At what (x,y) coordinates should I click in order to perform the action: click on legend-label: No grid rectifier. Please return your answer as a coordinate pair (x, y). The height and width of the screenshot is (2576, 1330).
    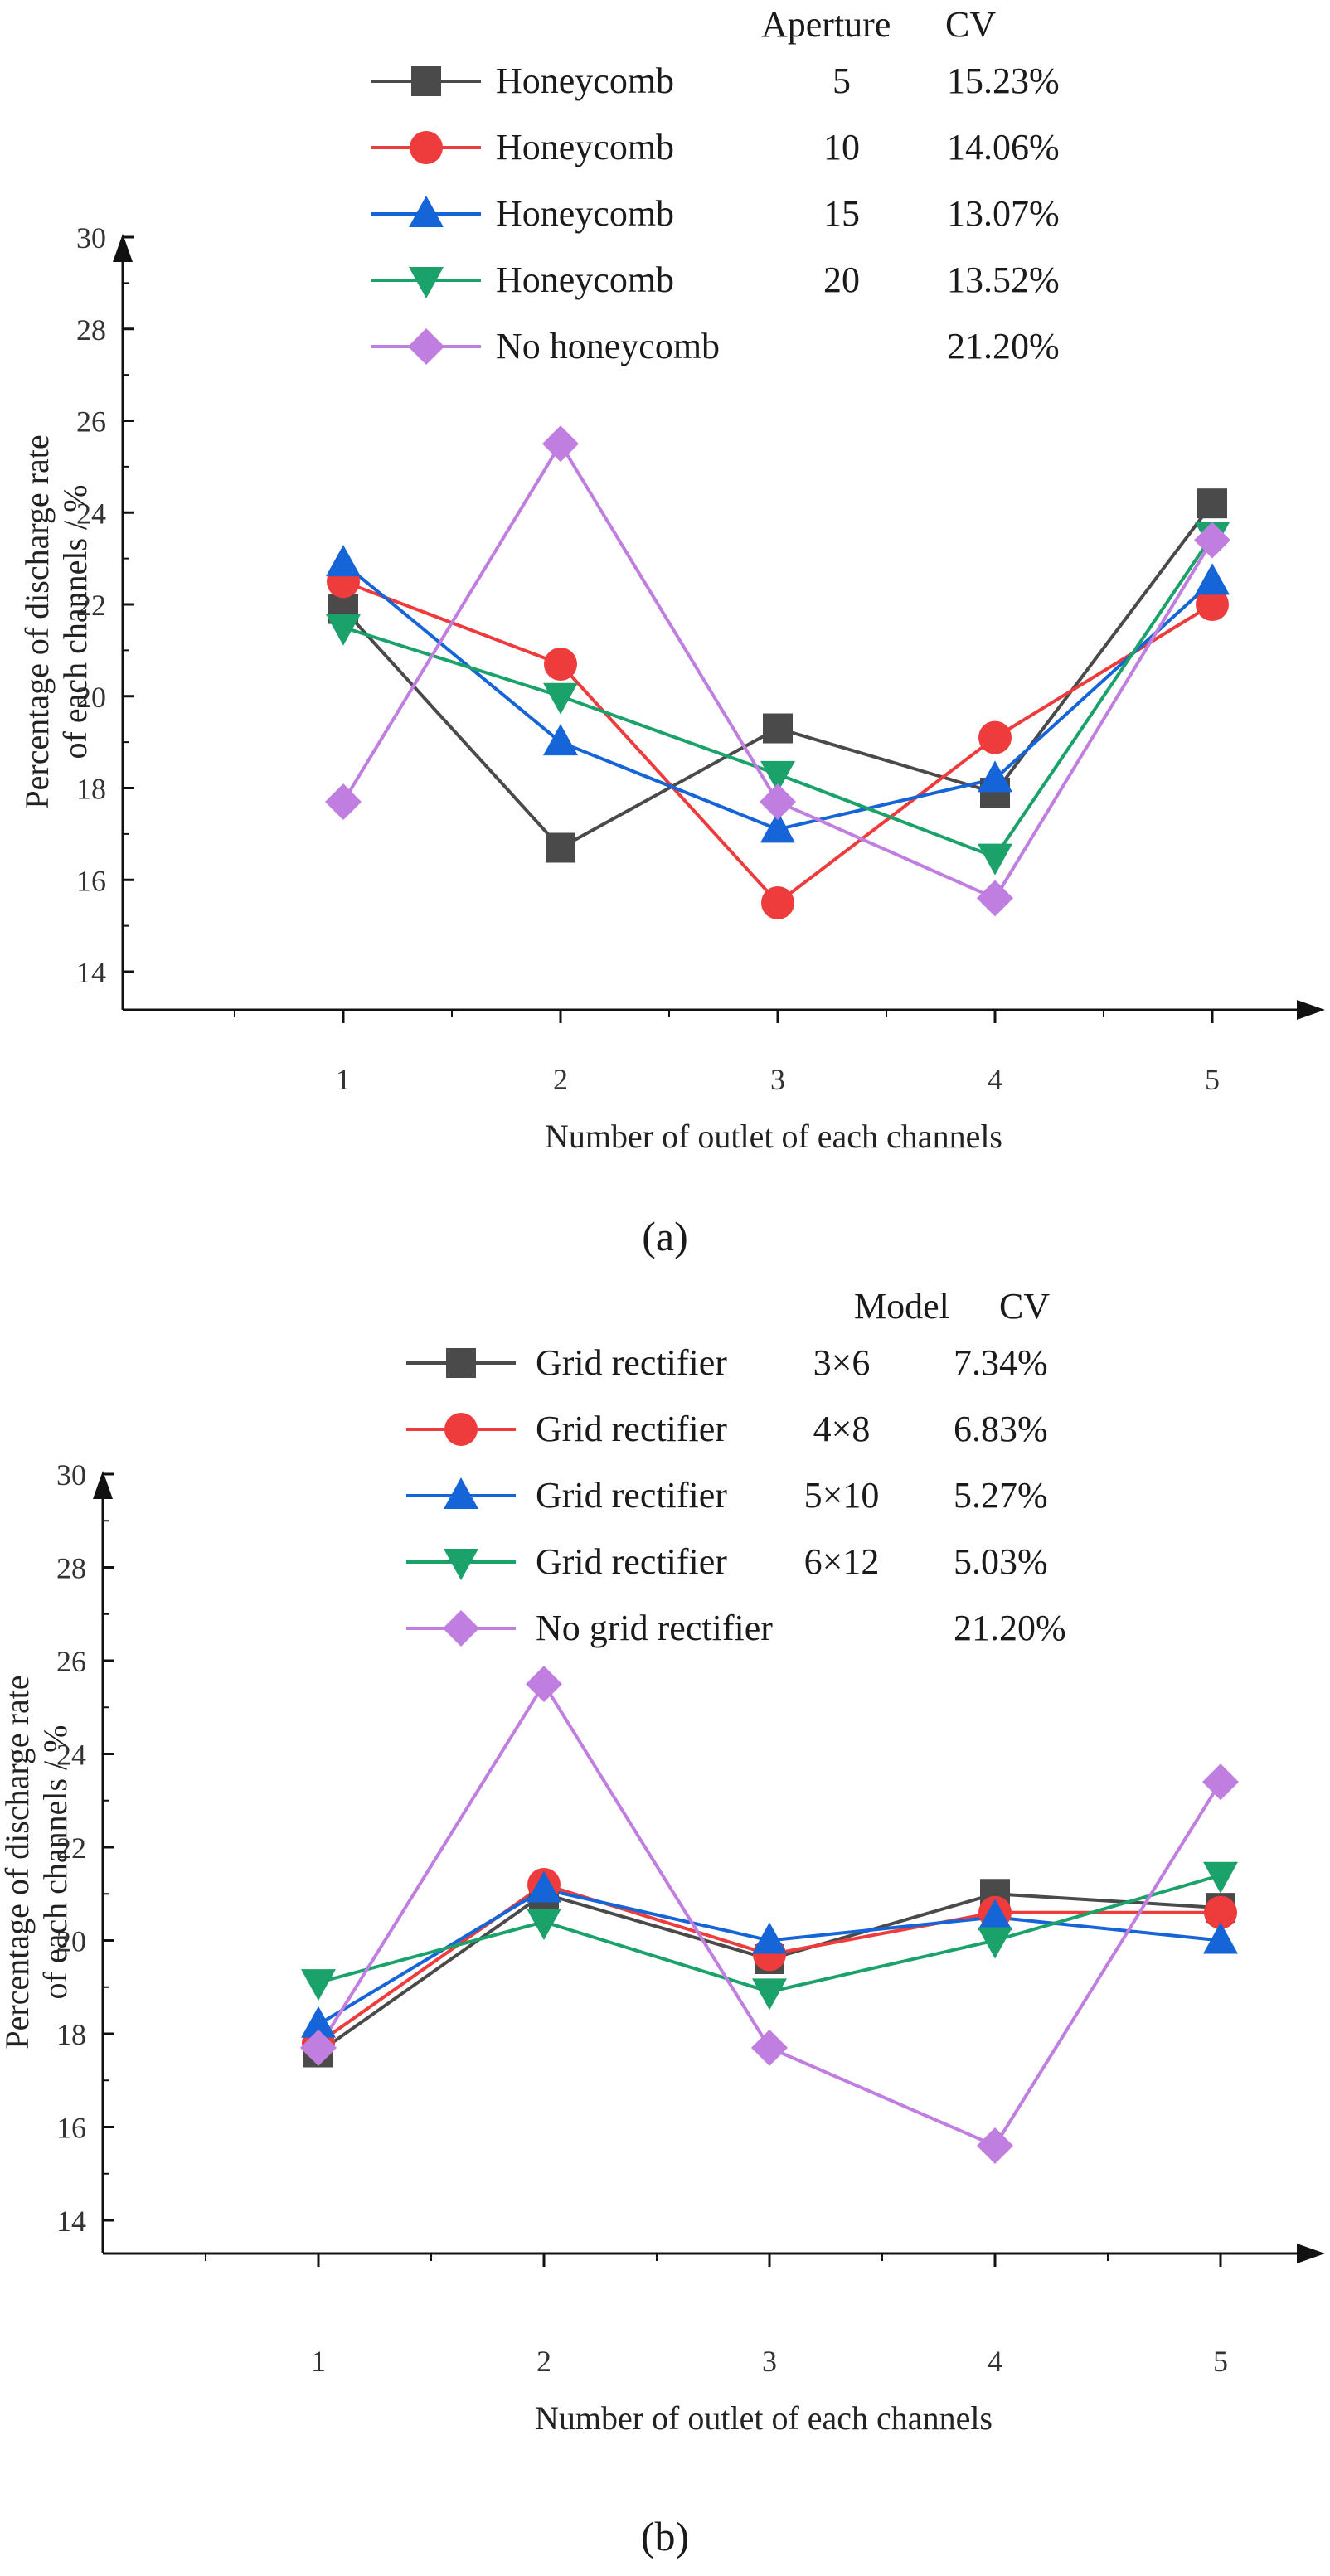
    Looking at the image, I should click on (654, 1628).